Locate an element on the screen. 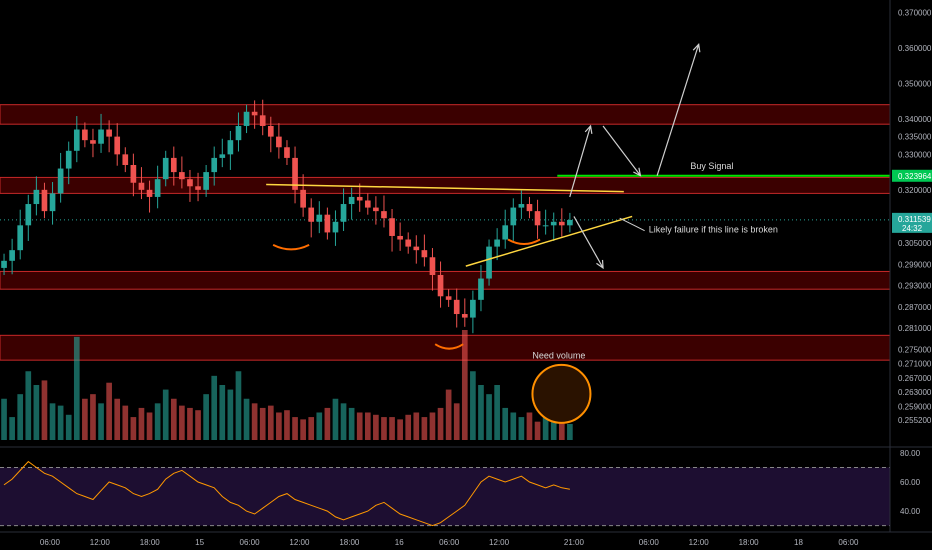 This screenshot has height=550, width=932. time-tick-label: 18 is located at coordinates (798, 542).